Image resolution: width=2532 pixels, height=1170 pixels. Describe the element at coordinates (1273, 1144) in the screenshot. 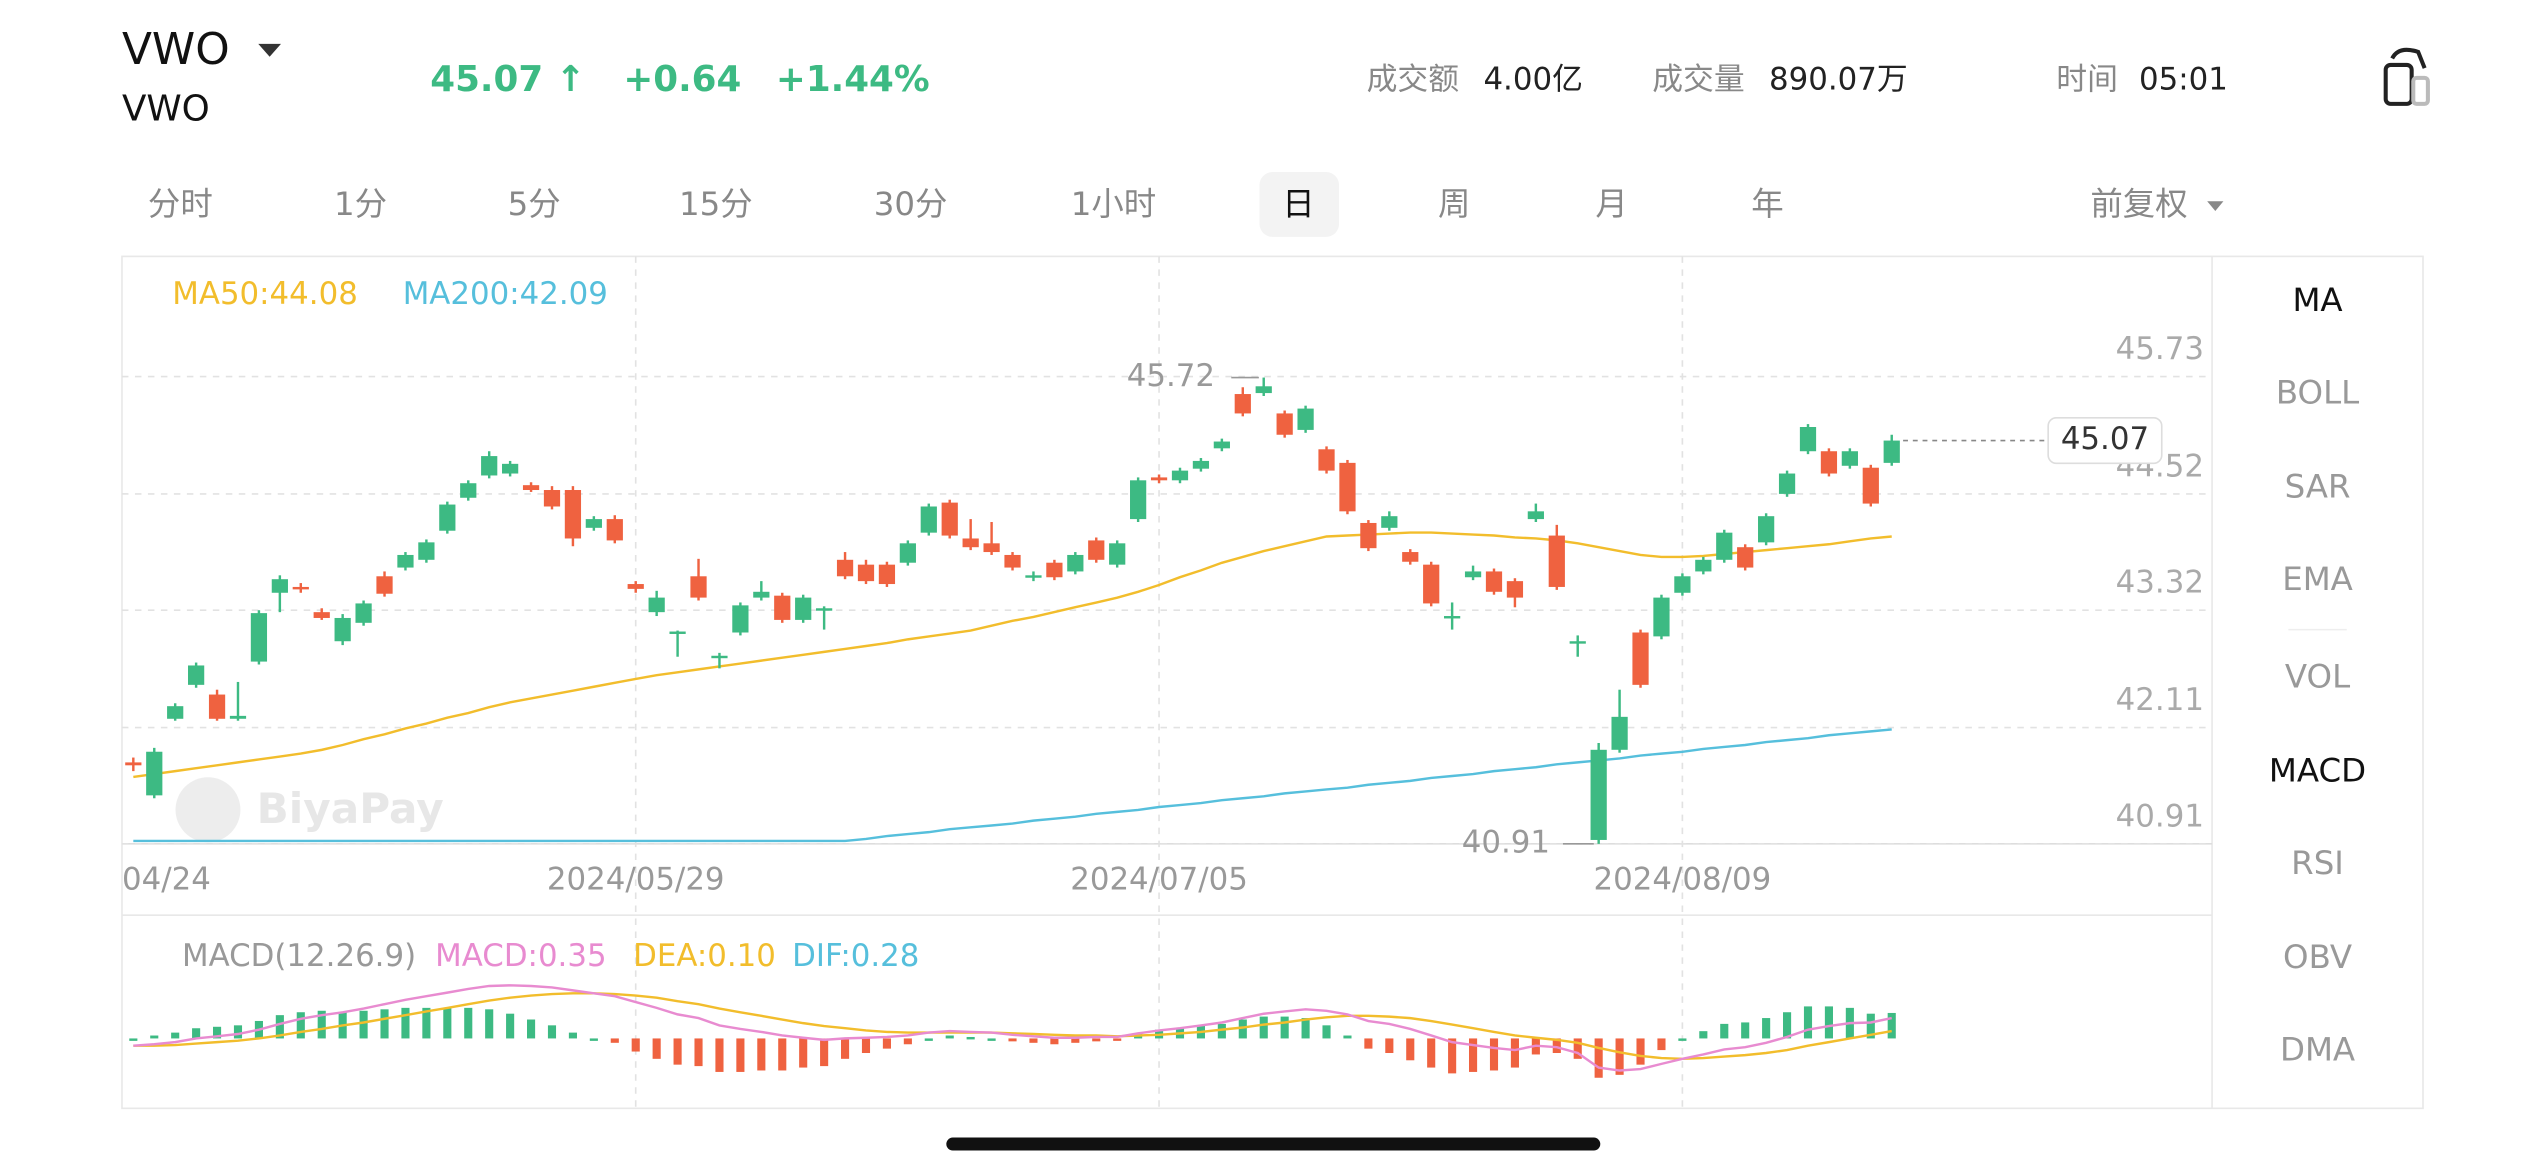

I see `home-indicator` at that location.